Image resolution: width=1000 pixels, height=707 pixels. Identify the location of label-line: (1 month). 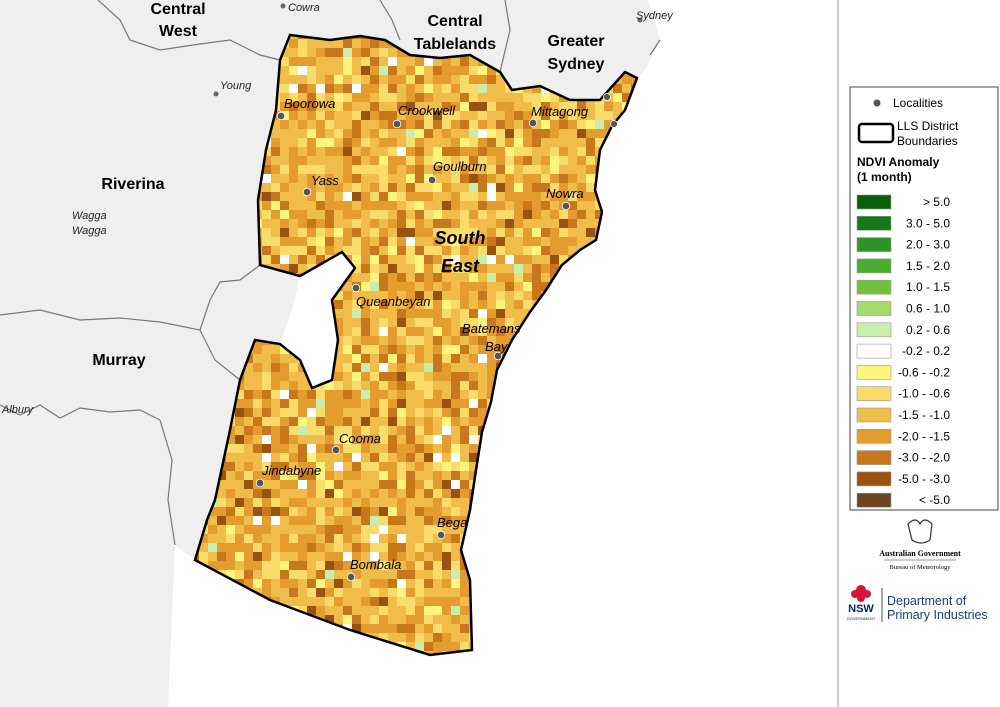
(884, 177).